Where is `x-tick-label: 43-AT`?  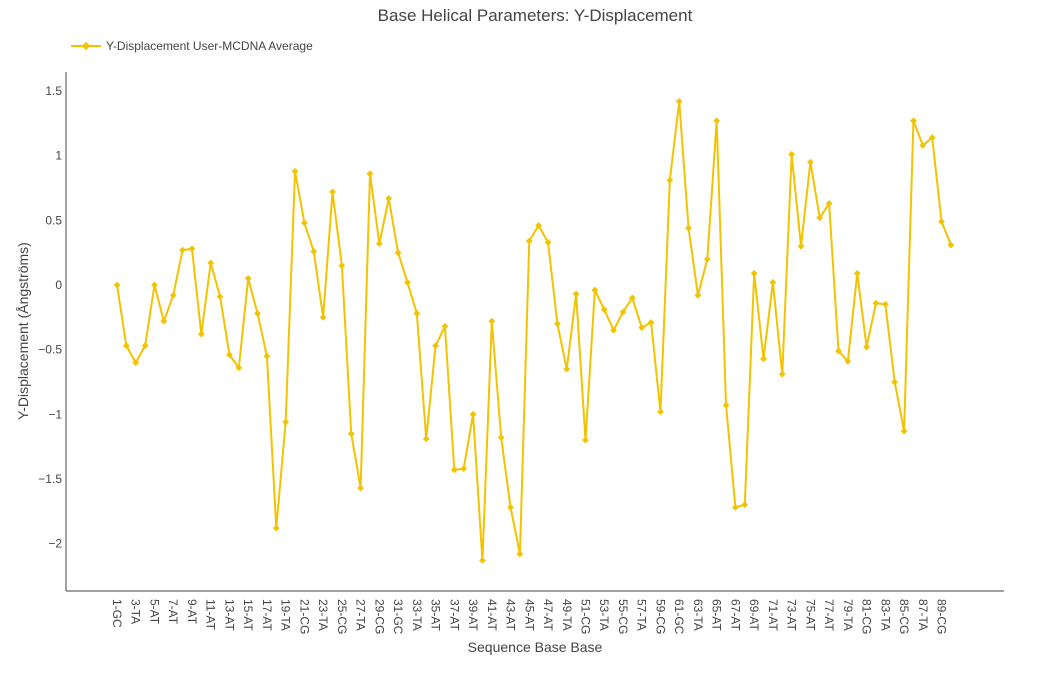
x-tick-label: 43-AT is located at coordinates (511, 615).